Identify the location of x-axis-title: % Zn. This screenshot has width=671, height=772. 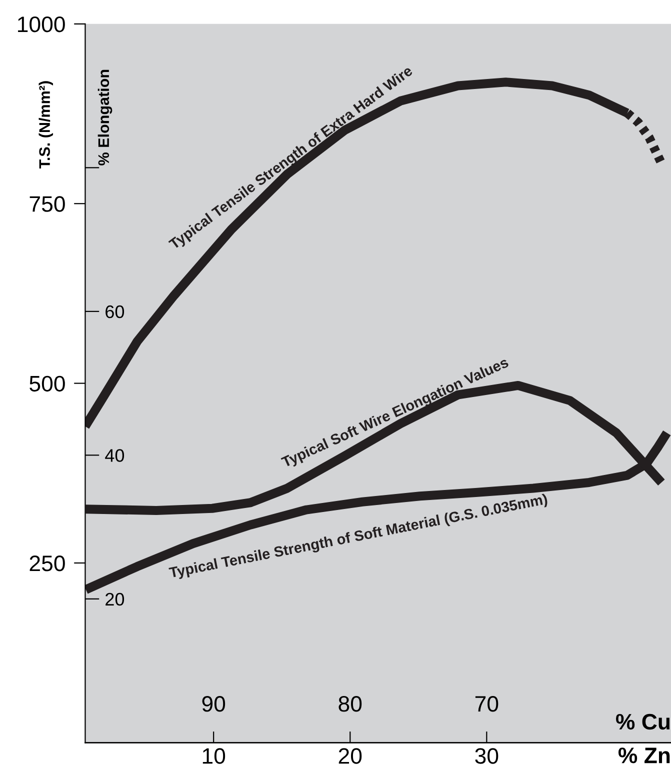
(644, 756).